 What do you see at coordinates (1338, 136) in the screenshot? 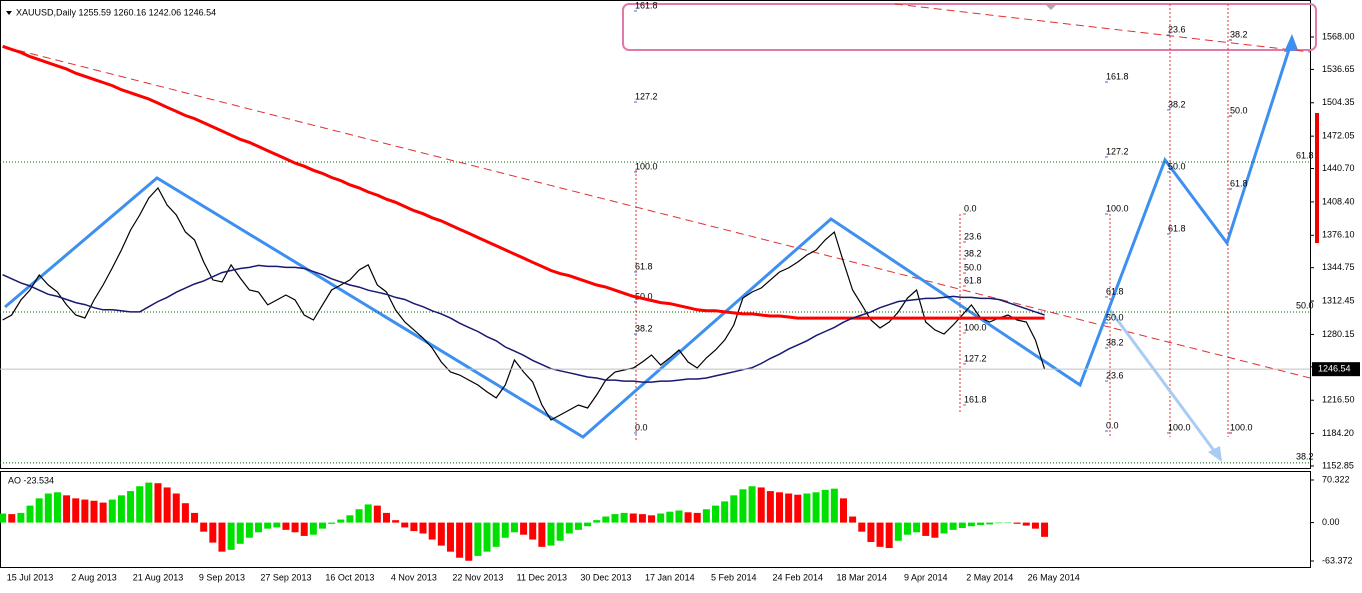
I see `y-tick-label: 1472.05` at bounding box center [1338, 136].